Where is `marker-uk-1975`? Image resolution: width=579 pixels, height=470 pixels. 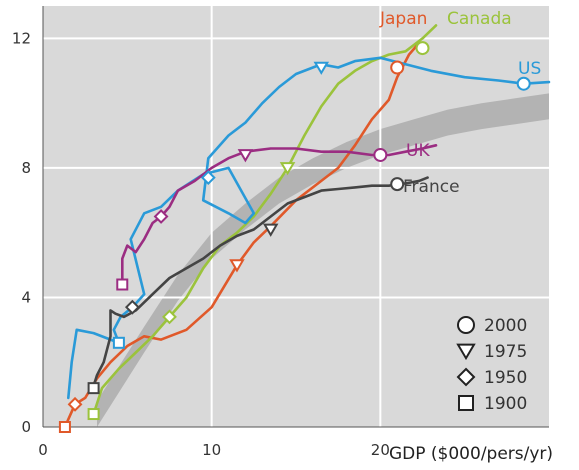
marker-uk-1975 is located at coordinates (245, 156).